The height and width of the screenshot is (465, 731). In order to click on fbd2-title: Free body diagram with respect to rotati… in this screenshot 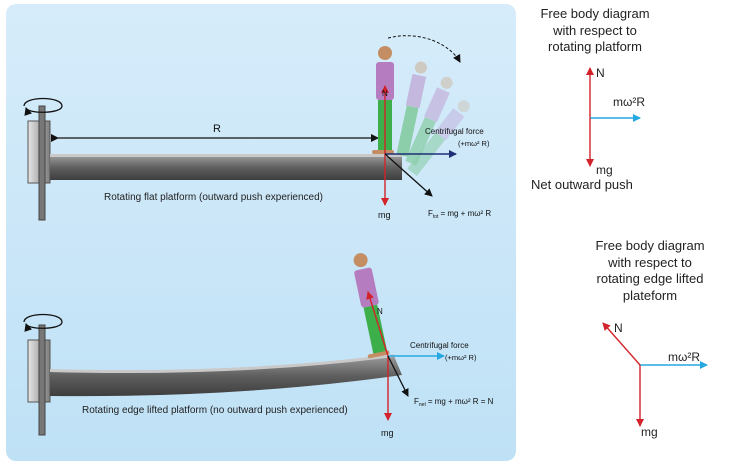, I will do `click(650, 271)`.